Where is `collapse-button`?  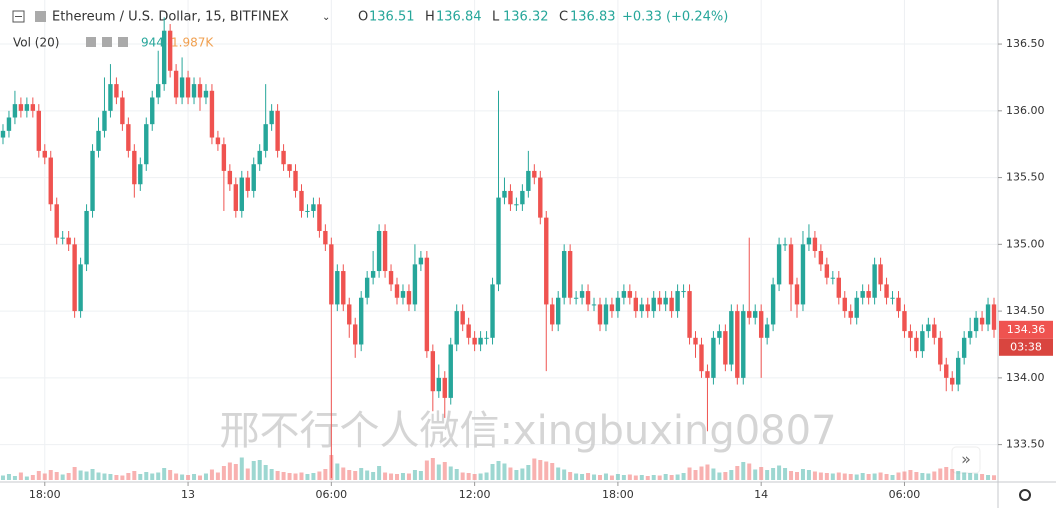 collapse-button is located at coordinates (18, 16).